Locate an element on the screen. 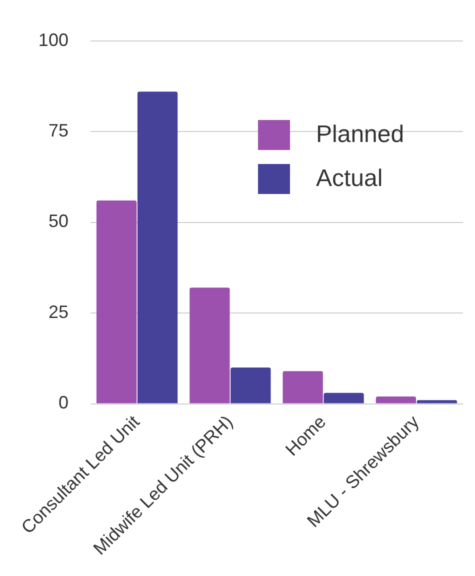 The image size is (475, 576). y-tick-label: 75 is located at coordinates (58, 130).